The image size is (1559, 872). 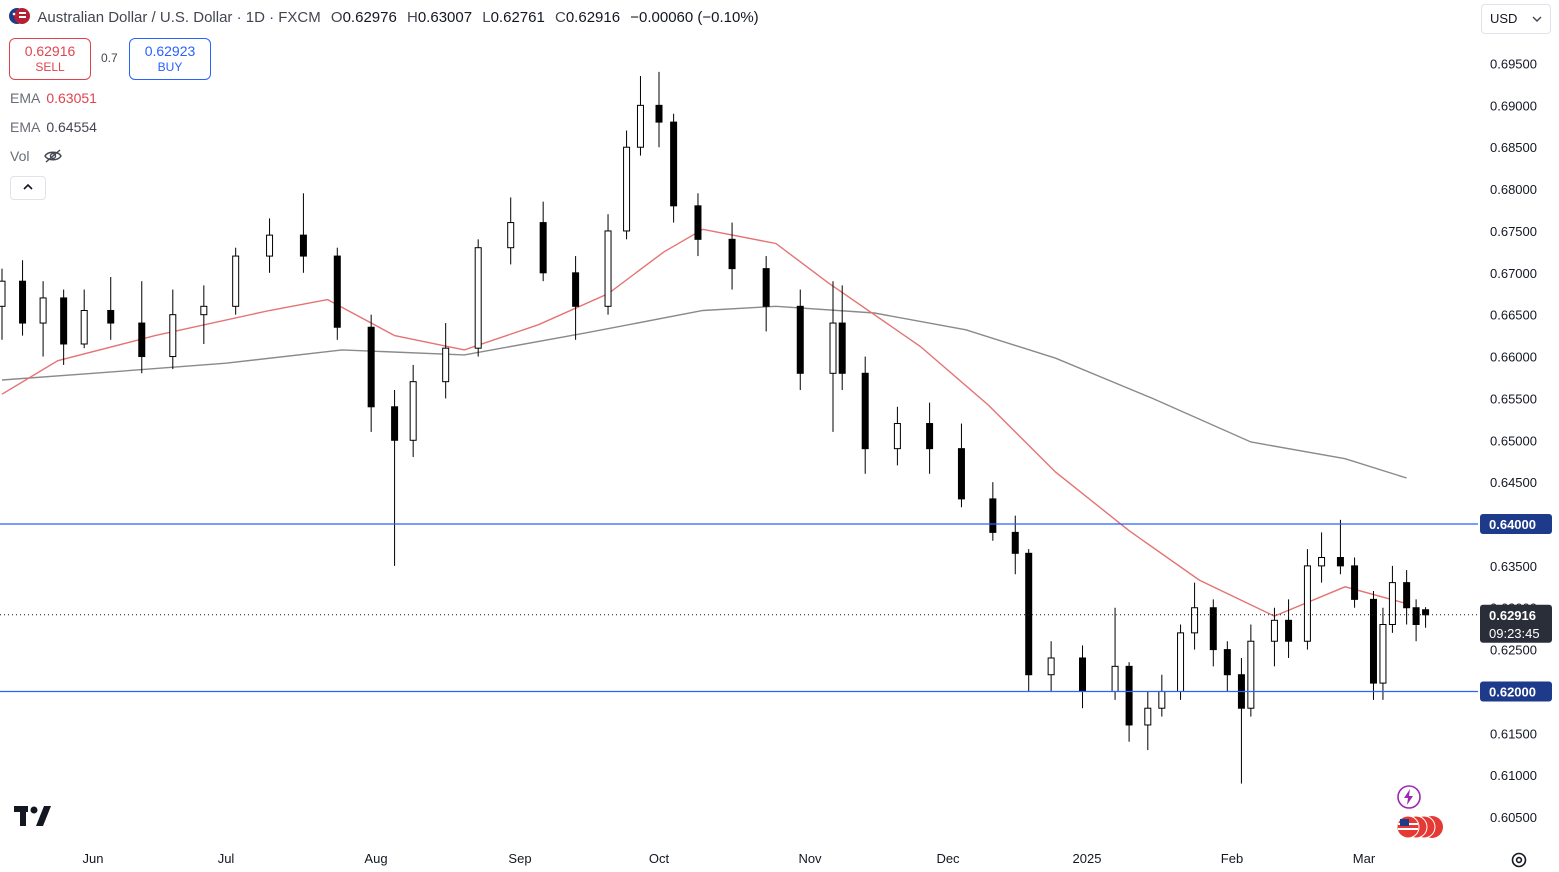 I want to click on y-tick-label: 0.68000, so click(x=1513, y=189).